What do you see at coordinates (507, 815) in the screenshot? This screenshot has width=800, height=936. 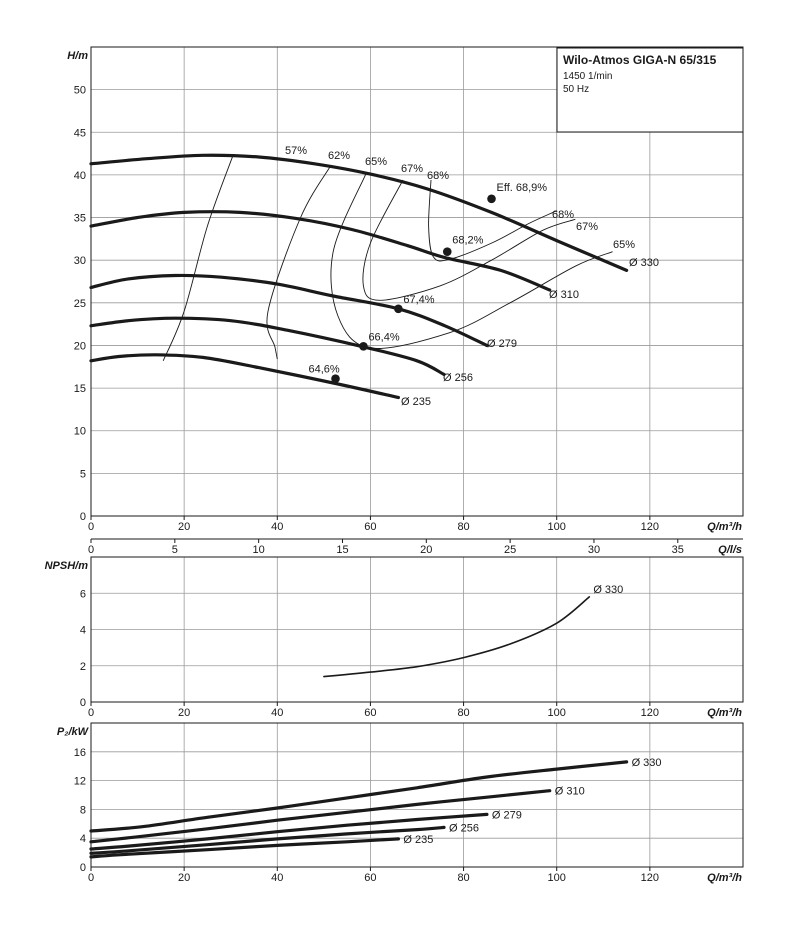 I see `power-curve-label-279: Ø 279` at bounding box center [507, 815].